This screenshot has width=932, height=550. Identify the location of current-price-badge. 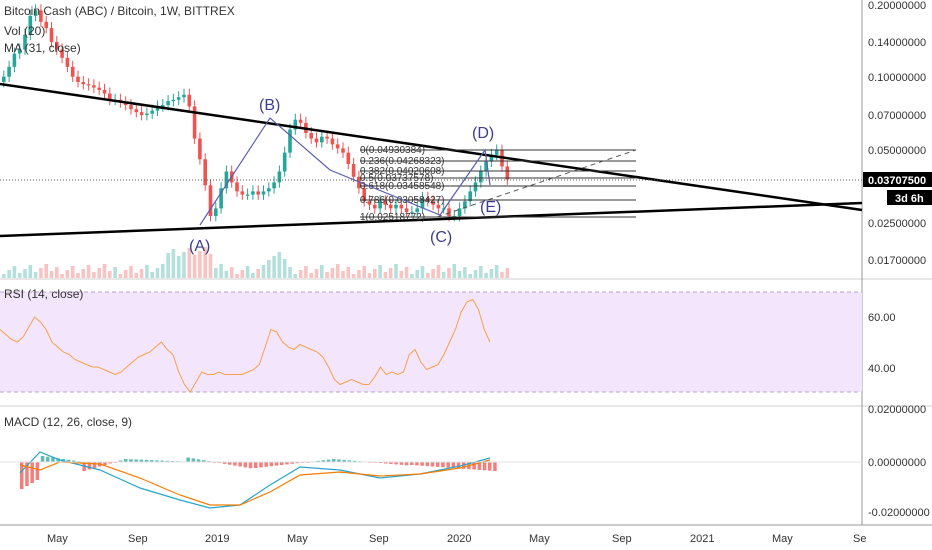
(897, 179).